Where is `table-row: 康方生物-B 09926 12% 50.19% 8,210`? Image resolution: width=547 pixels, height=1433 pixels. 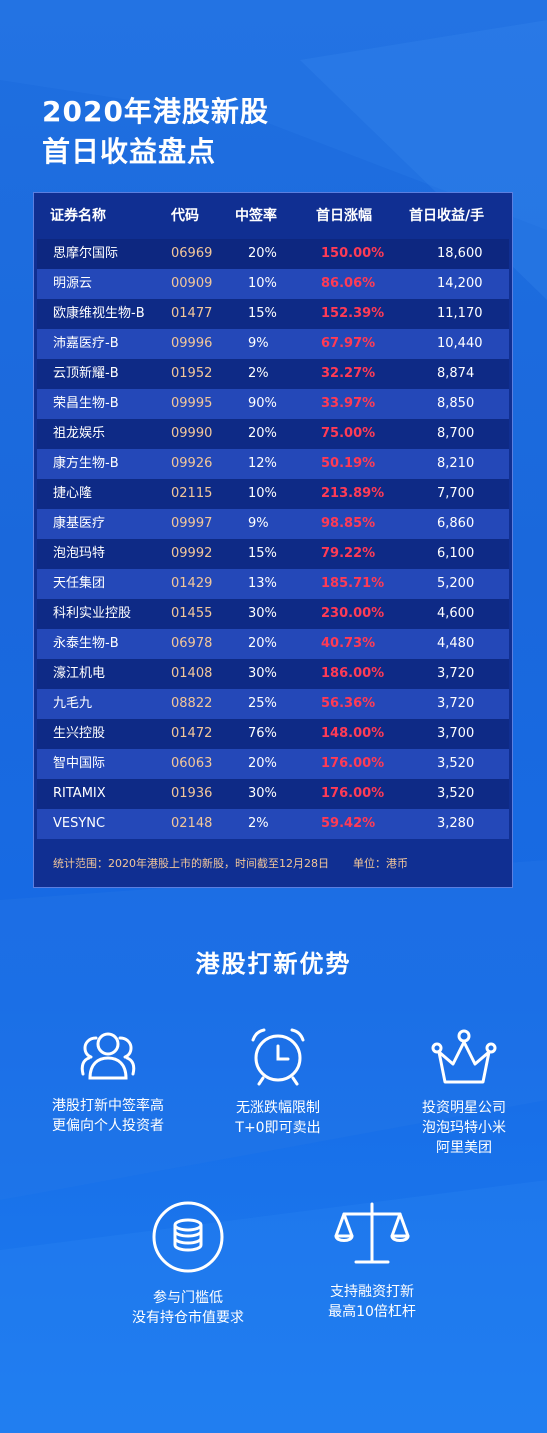 table-row: 康方生物-B 09926 12% 50.19% 8,210 is located at coordinates (273, 464).